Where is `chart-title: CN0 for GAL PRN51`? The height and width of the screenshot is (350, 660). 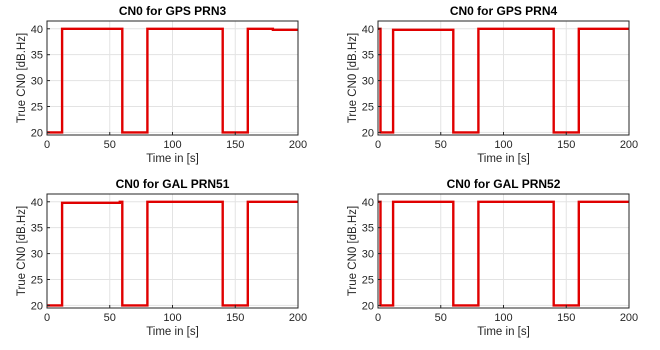
chart-title: CN0 for GAL PRN51 is located at coordinates (173, 184).